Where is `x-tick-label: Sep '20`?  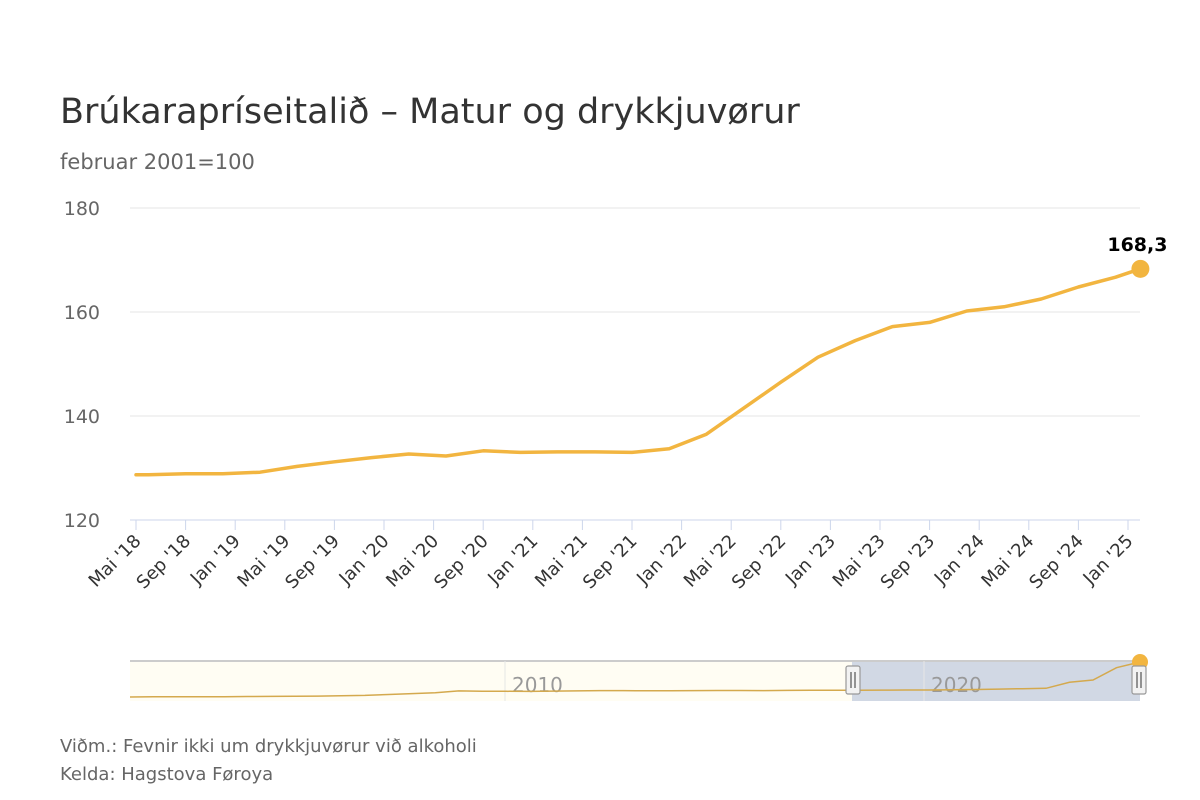 x-tick-label: Sep '20 is located at coordinates (461, 562).